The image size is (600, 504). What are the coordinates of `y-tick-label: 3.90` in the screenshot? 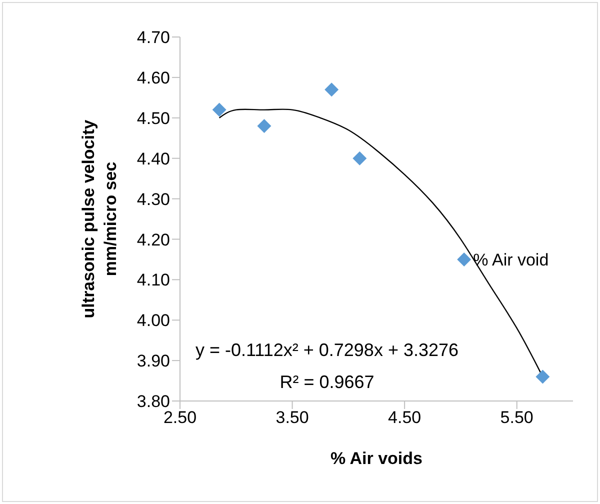 It's located at (153, 361).